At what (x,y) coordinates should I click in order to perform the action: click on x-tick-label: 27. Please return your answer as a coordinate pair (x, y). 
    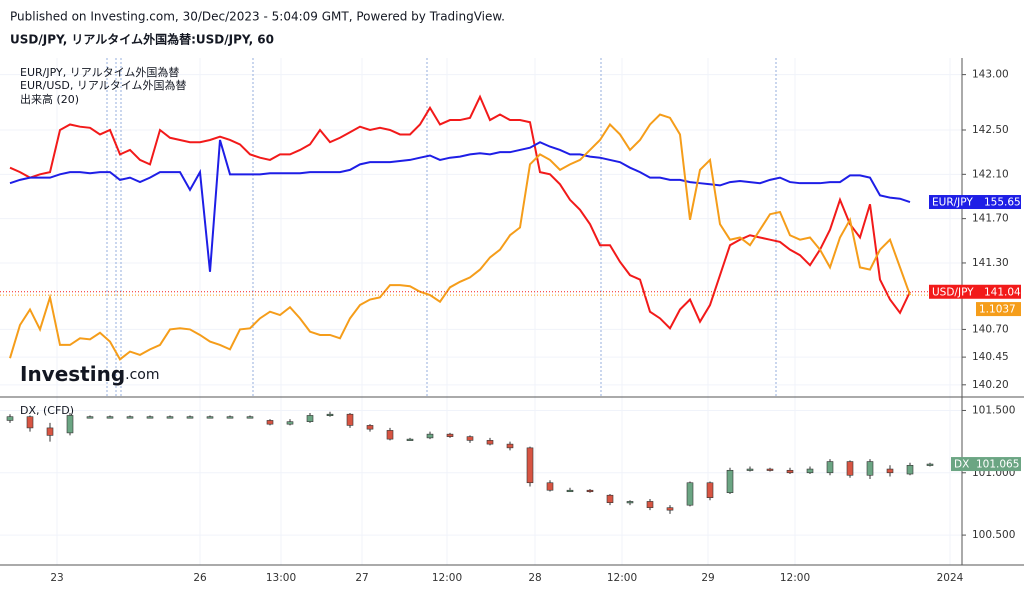
    Looking at the image, I should click on (361, 578).